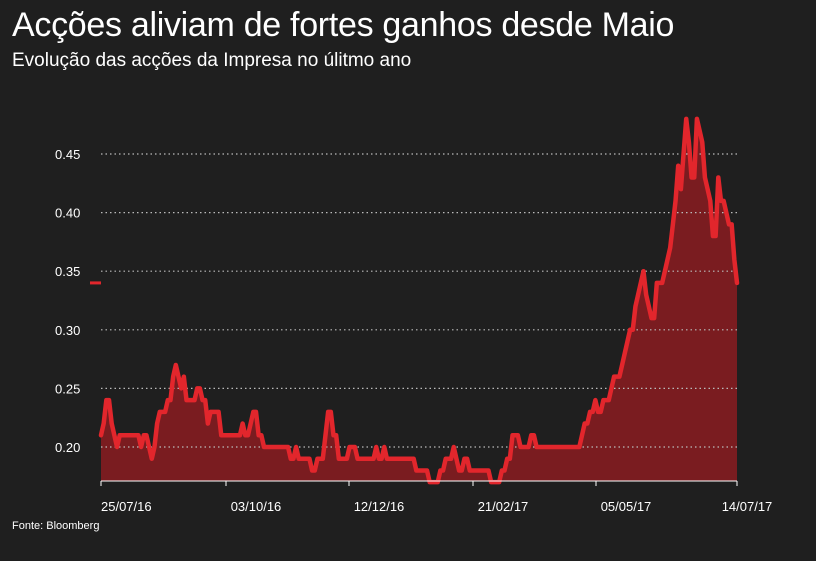 This screenshot has height=561, width=816. What do you see at coordinates (379, 506) in the screenshot?
I see `x-tick-label-2: 12/12/16` at bounding box center [379, 506].